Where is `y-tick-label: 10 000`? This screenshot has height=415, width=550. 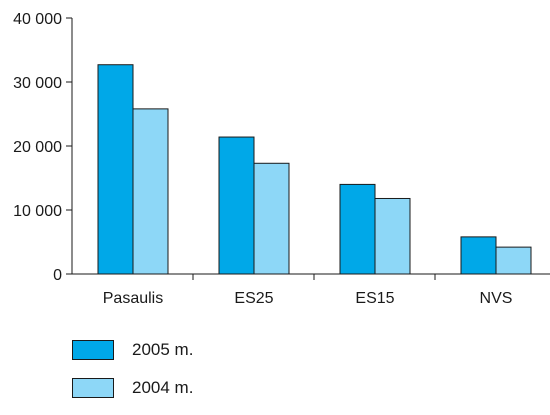
y-tick-label: 10 000 is located at coordinates (37, 211).